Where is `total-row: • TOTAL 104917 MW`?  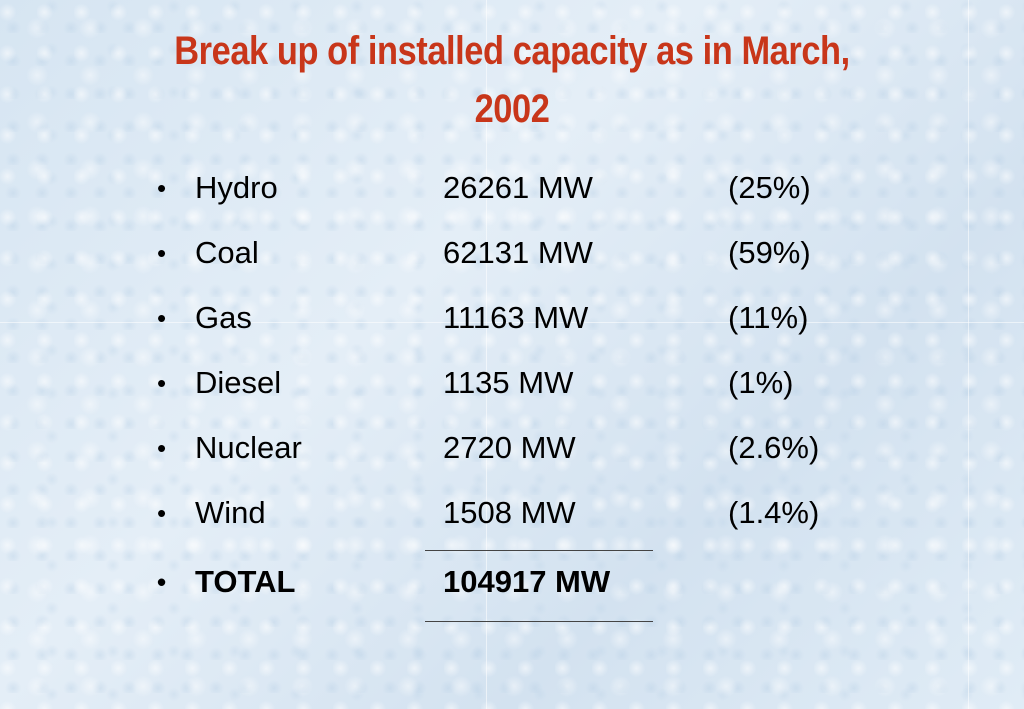 total-row: • TOTAL 104917 MW is located at coordinates (512, 582).